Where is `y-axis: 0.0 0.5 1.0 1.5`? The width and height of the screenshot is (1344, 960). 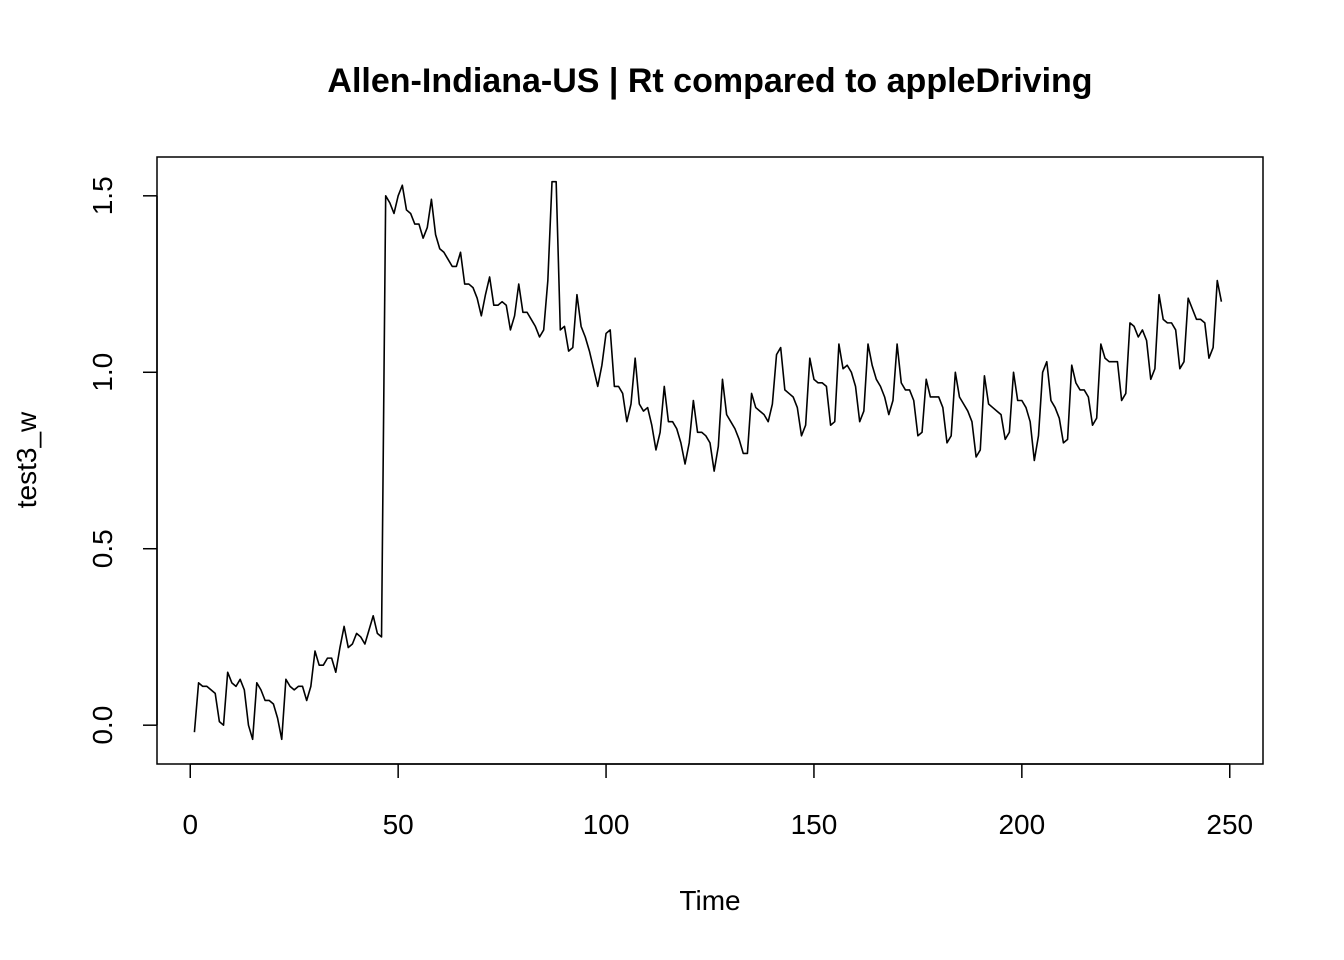
y-axis: 0.0 0.5 1.0 1.5 is located at coordinates (122, 460).